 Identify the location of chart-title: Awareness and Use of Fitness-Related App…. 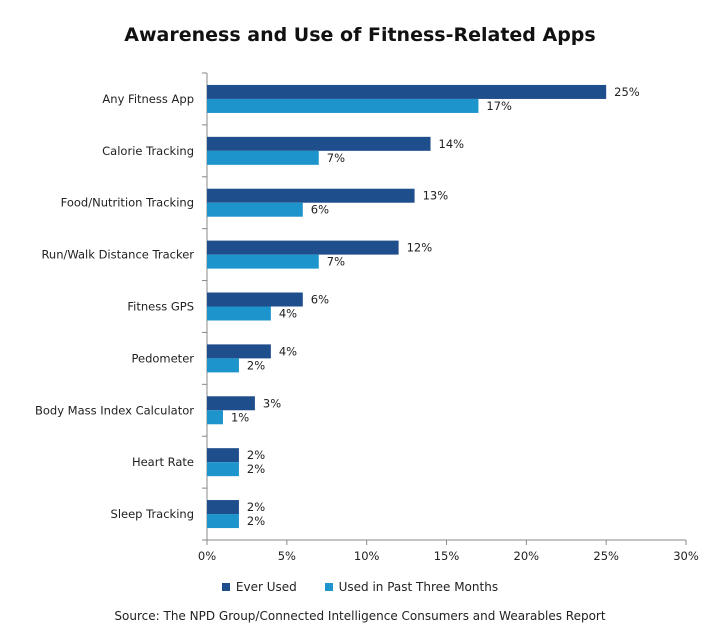
(360, 35).